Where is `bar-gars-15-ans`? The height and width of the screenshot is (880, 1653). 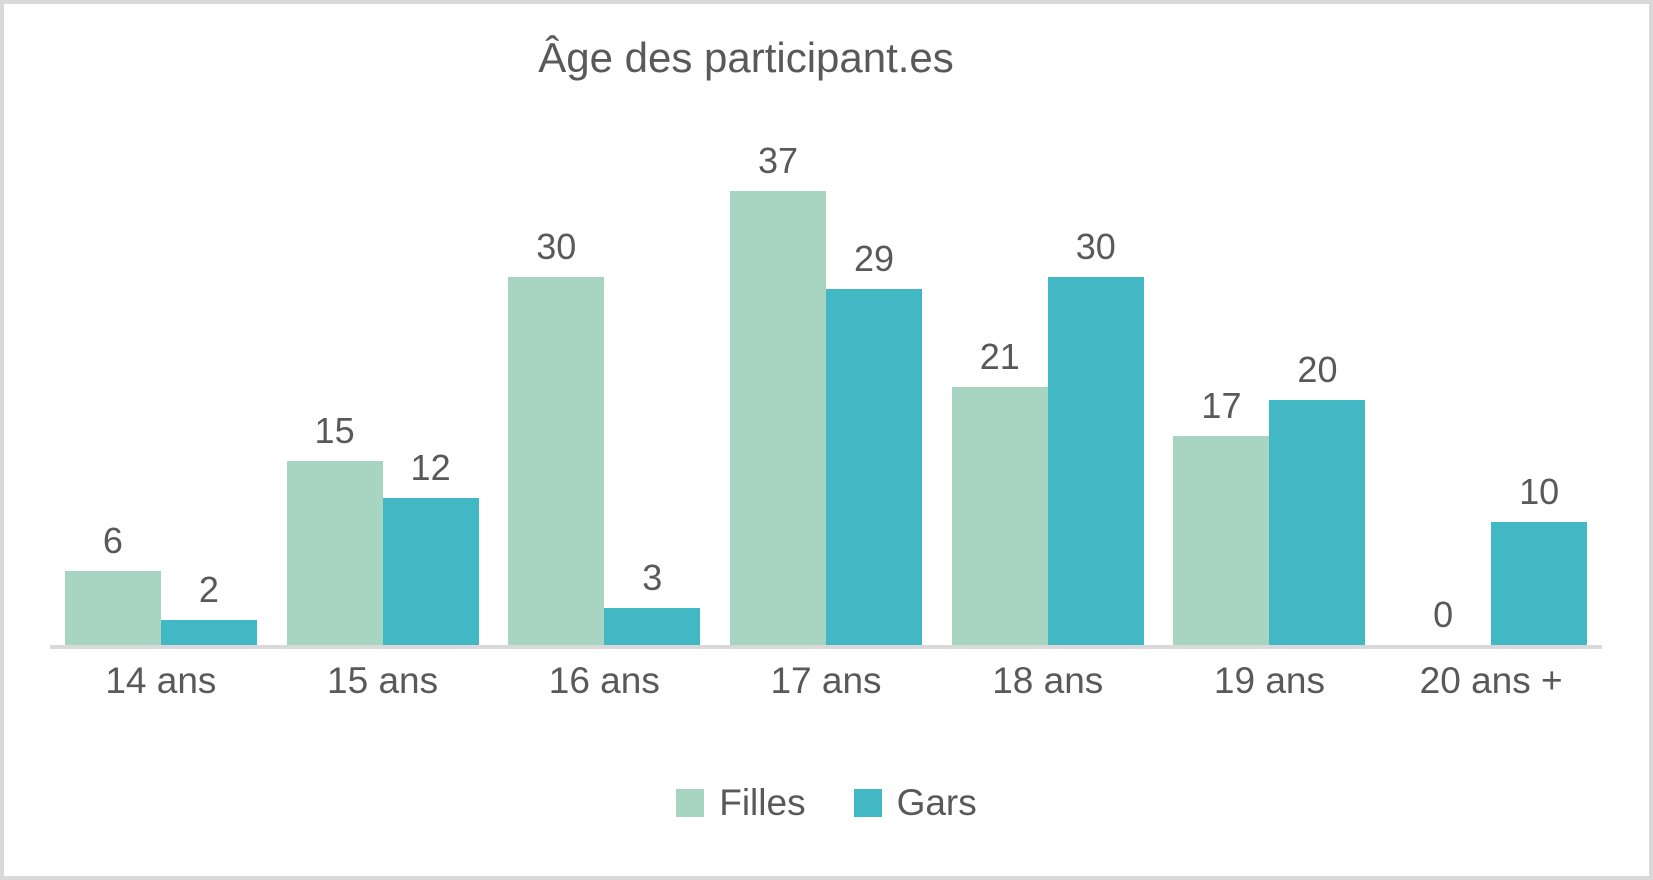
bar-gars-15-ans is located at coordinates (430, 571).